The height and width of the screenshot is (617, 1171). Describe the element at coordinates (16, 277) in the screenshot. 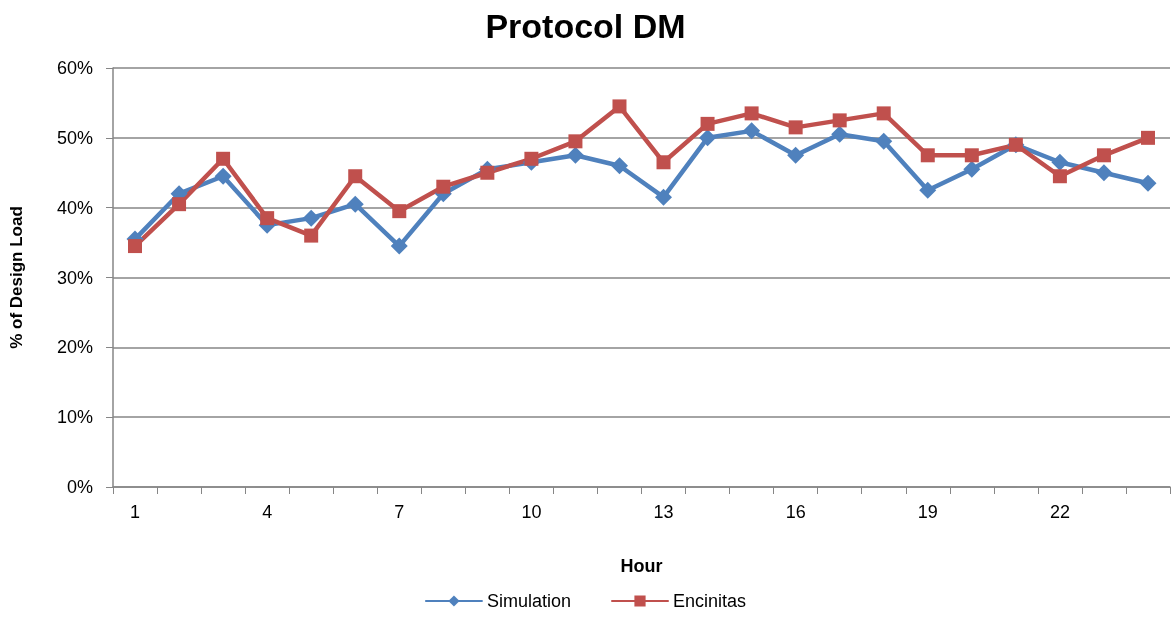

I see `y-axis-title: % of Design Load` at that location.